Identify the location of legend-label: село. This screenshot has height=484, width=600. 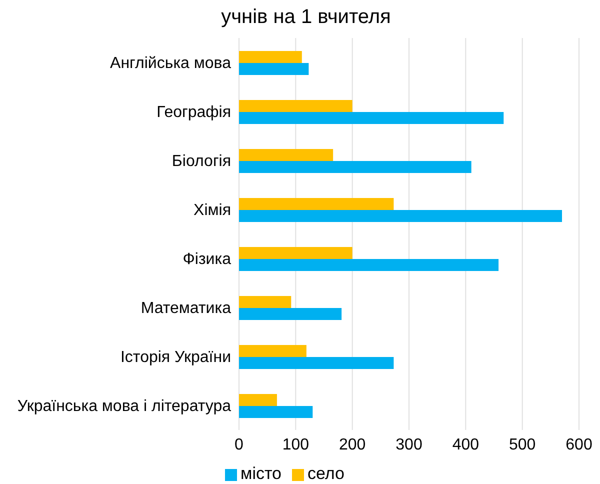
(326, 473).